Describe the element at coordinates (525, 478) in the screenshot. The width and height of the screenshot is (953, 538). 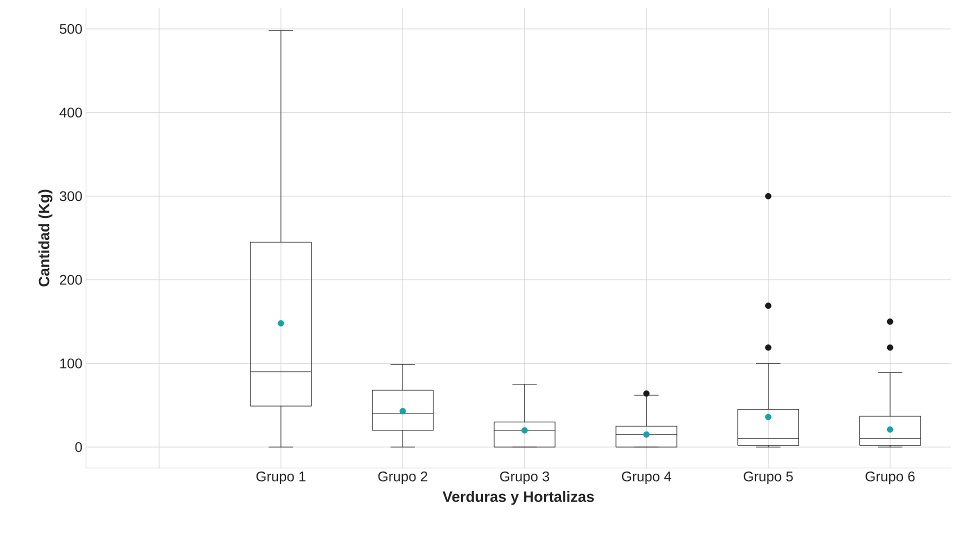
I see `x-tick-label: Grupo 3` at that location.